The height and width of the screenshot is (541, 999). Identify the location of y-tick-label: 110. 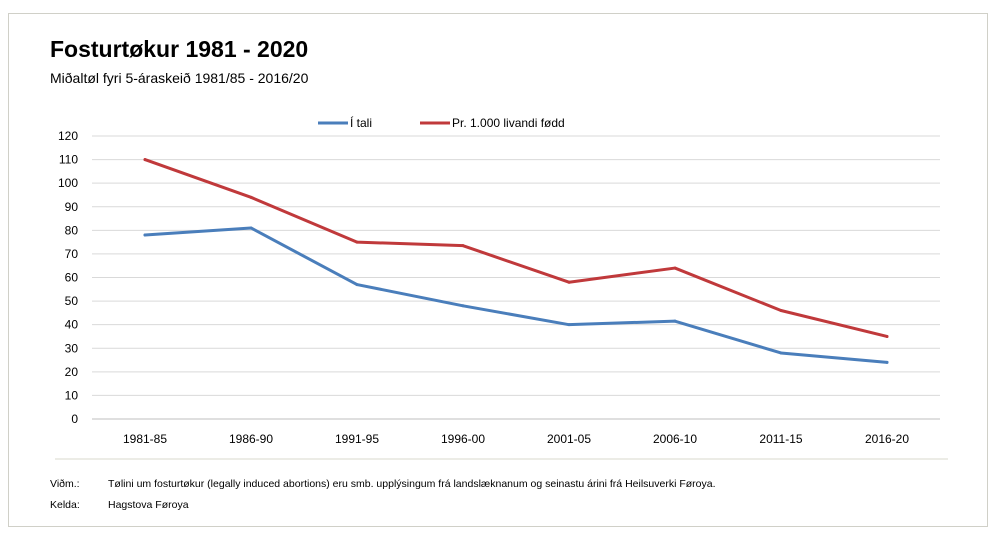
(68, 160).